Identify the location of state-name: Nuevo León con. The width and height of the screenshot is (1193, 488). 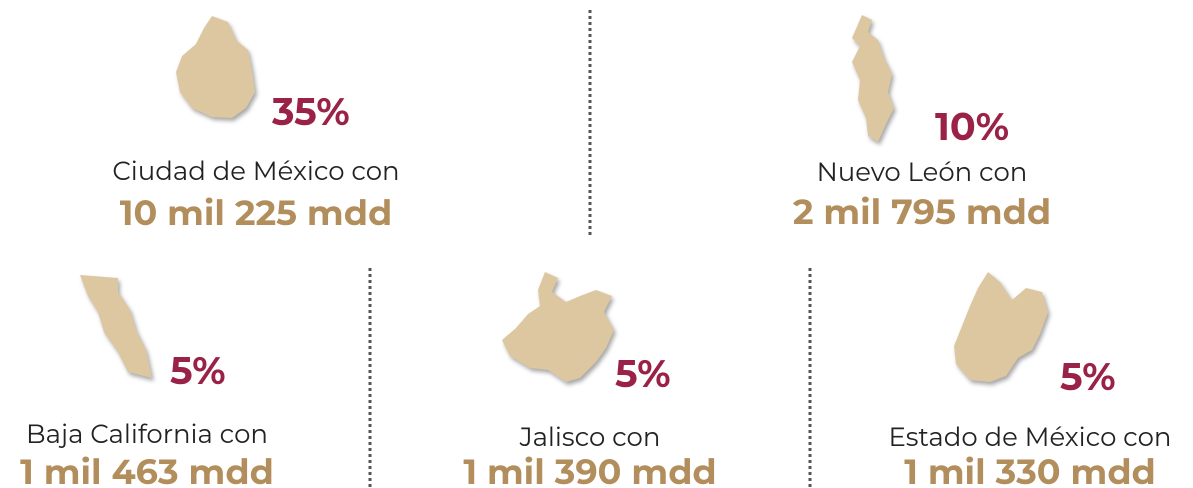
(922, 172).